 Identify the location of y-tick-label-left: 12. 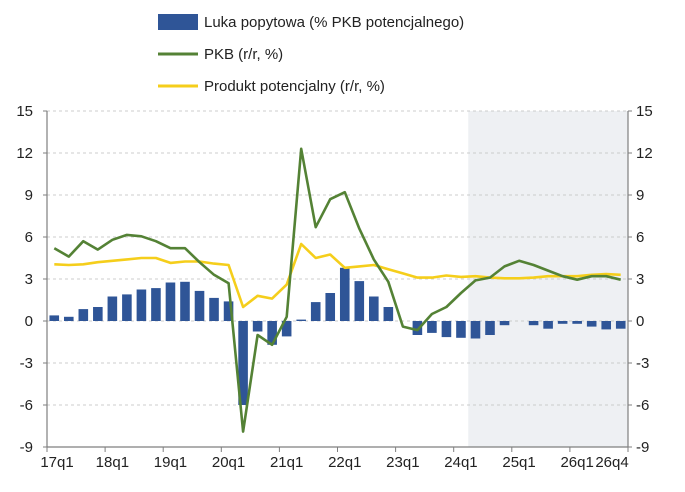
(24, 153).